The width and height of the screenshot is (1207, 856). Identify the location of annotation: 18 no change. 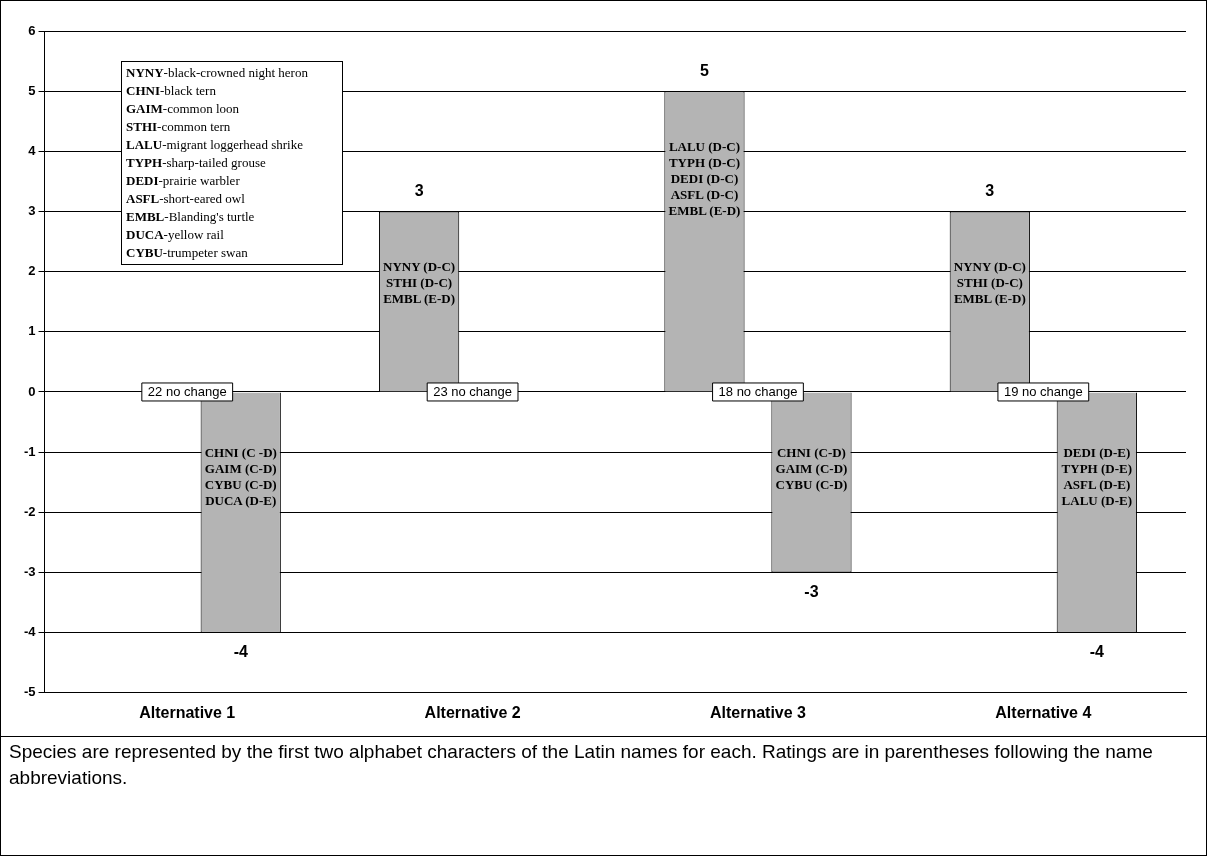
(758, 391).